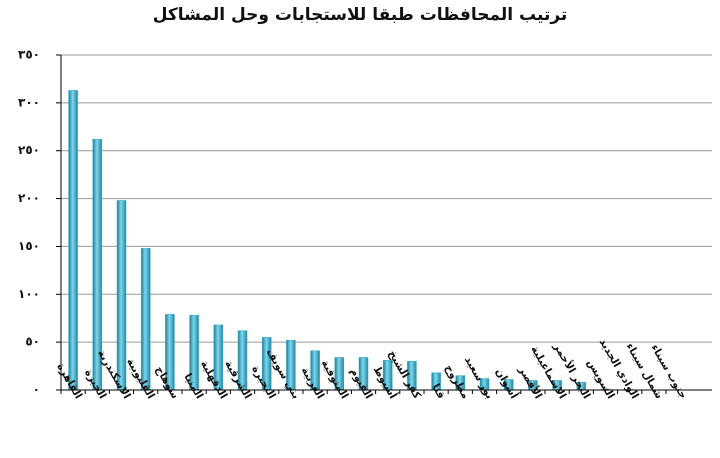 This screenshot has height=458, width=720. What do you see at coordinates (36, 390) in the screenshot?
I see `y-tick-label: ٠` at bounding box center [36, 390].